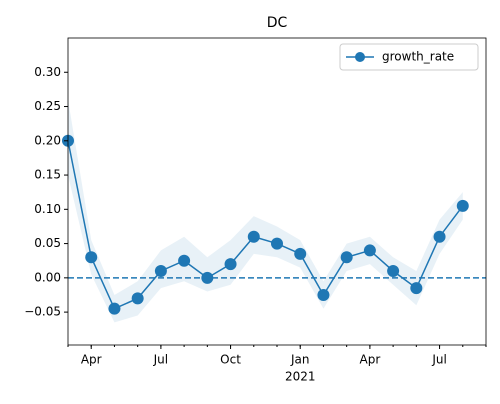 This screenshot has height=404, width=500. What do you see at coordinates (47, 243) in the screenshot?
I see `y-tick-label: 0.05` at bounding box center [47, 243].